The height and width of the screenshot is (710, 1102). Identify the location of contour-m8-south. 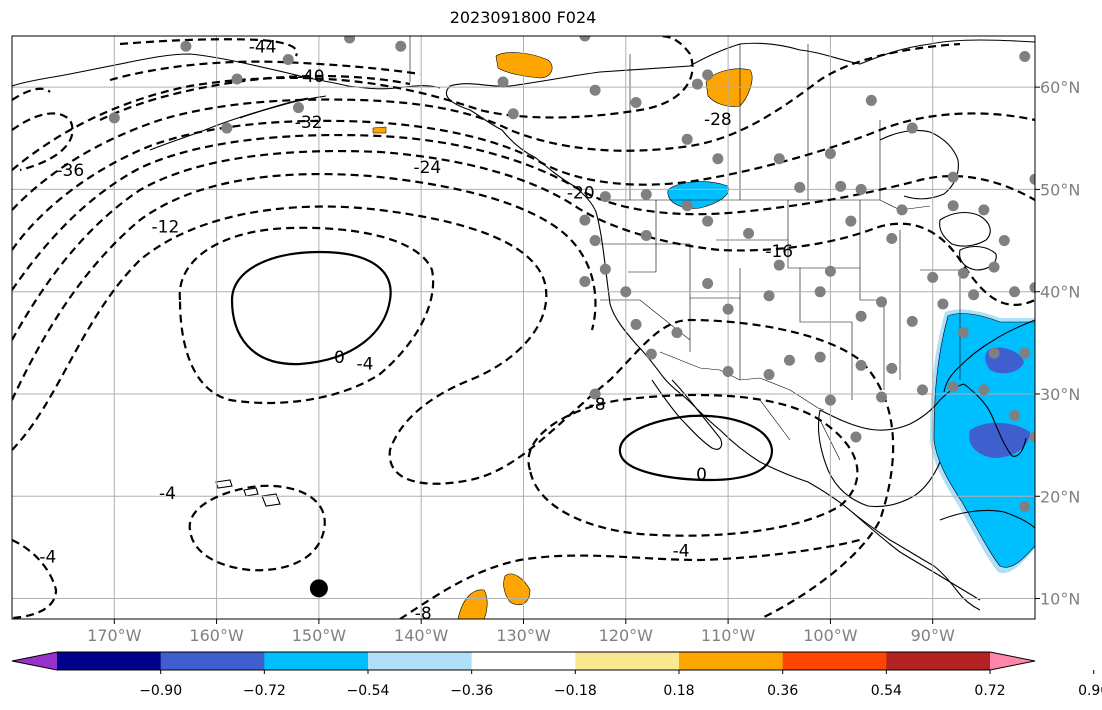
(630, 578).